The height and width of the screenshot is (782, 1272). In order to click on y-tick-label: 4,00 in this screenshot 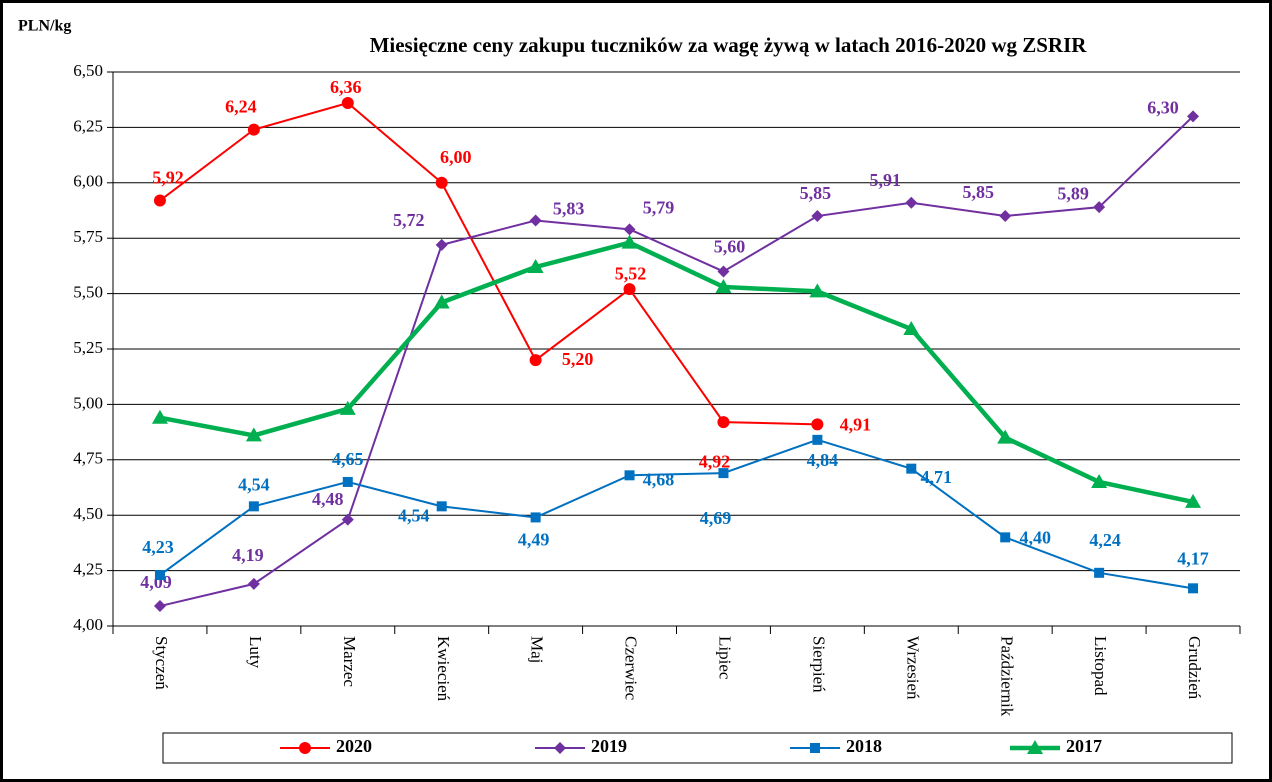, I will do `click(88, 624)`.